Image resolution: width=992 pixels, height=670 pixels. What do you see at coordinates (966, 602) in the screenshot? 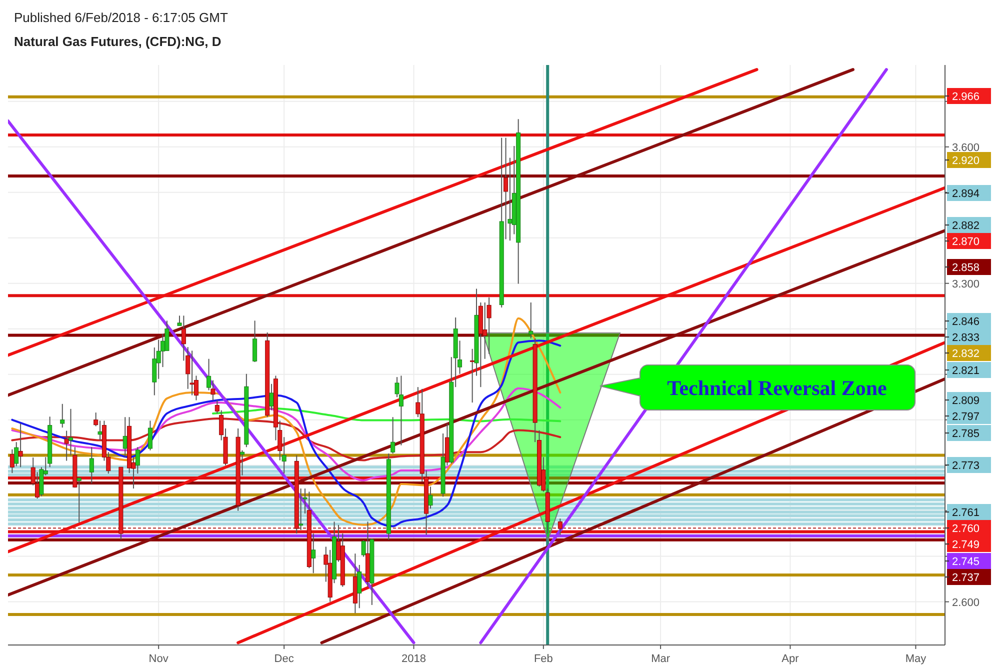
I see `y-tick-label: 2.600` at bounding box center [966, 602].